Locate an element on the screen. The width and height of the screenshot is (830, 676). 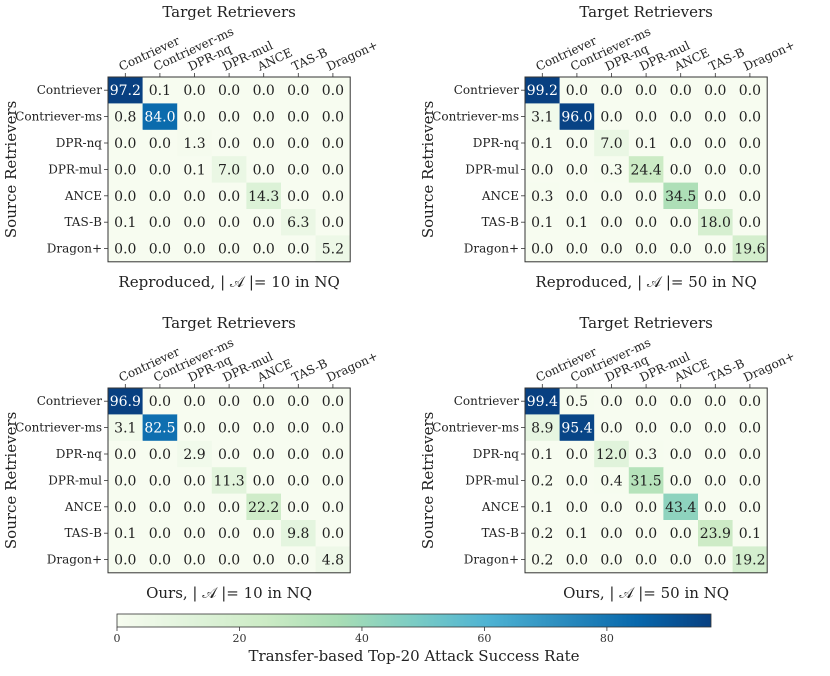
target-axis-title: Target Retrievers is located at coordinates (229, 12).